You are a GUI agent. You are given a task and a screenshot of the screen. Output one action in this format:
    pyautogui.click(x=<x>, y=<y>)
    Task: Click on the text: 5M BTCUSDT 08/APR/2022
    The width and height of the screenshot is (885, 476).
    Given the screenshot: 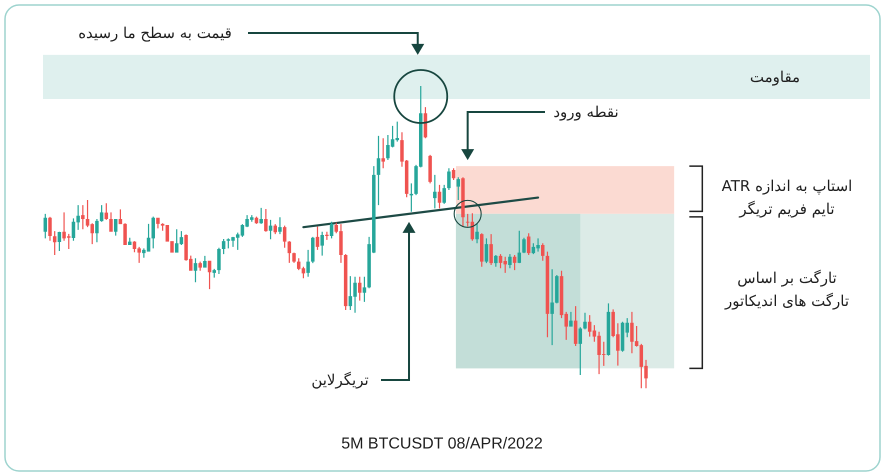 What is the action you would take?
    pyautogui.click(x=442, y=444)
    